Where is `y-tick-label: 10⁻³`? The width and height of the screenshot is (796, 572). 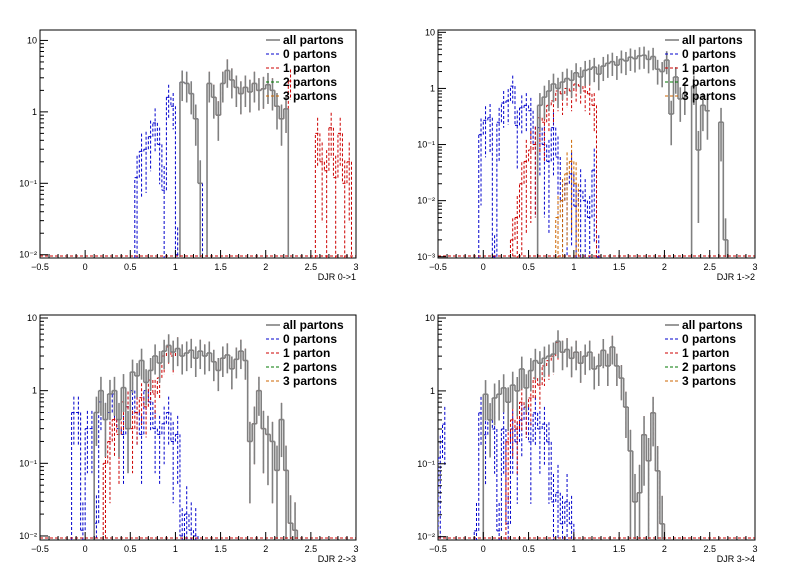 y-tick-label: 10⁻³ is located at coordinates (426, 257).